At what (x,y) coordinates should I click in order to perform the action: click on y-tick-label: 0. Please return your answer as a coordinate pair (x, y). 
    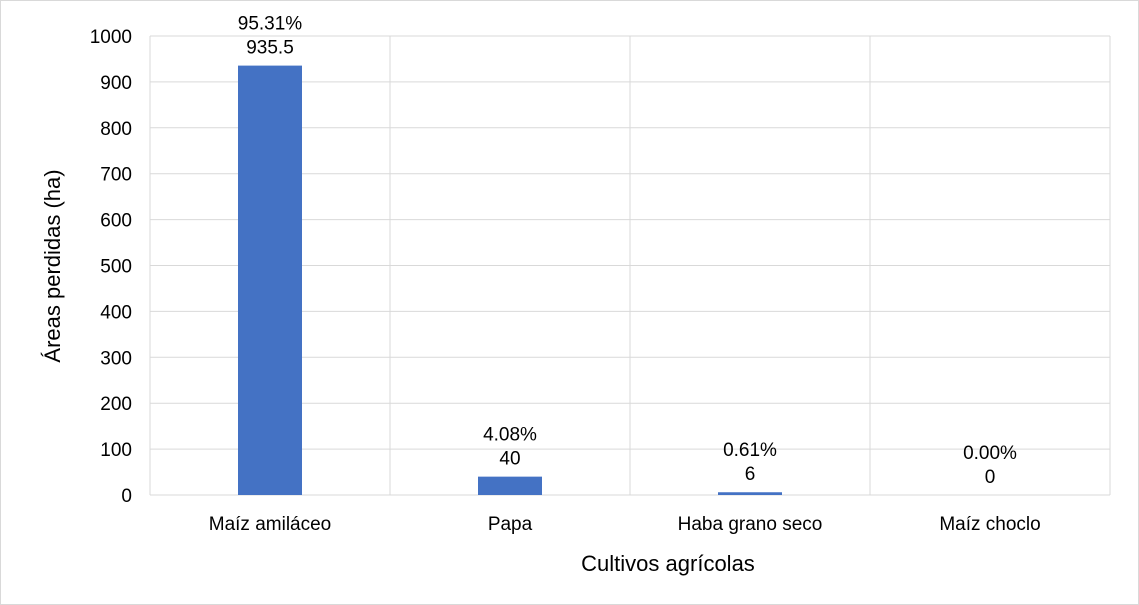
    Looking at the image, I should click on (126, 496).